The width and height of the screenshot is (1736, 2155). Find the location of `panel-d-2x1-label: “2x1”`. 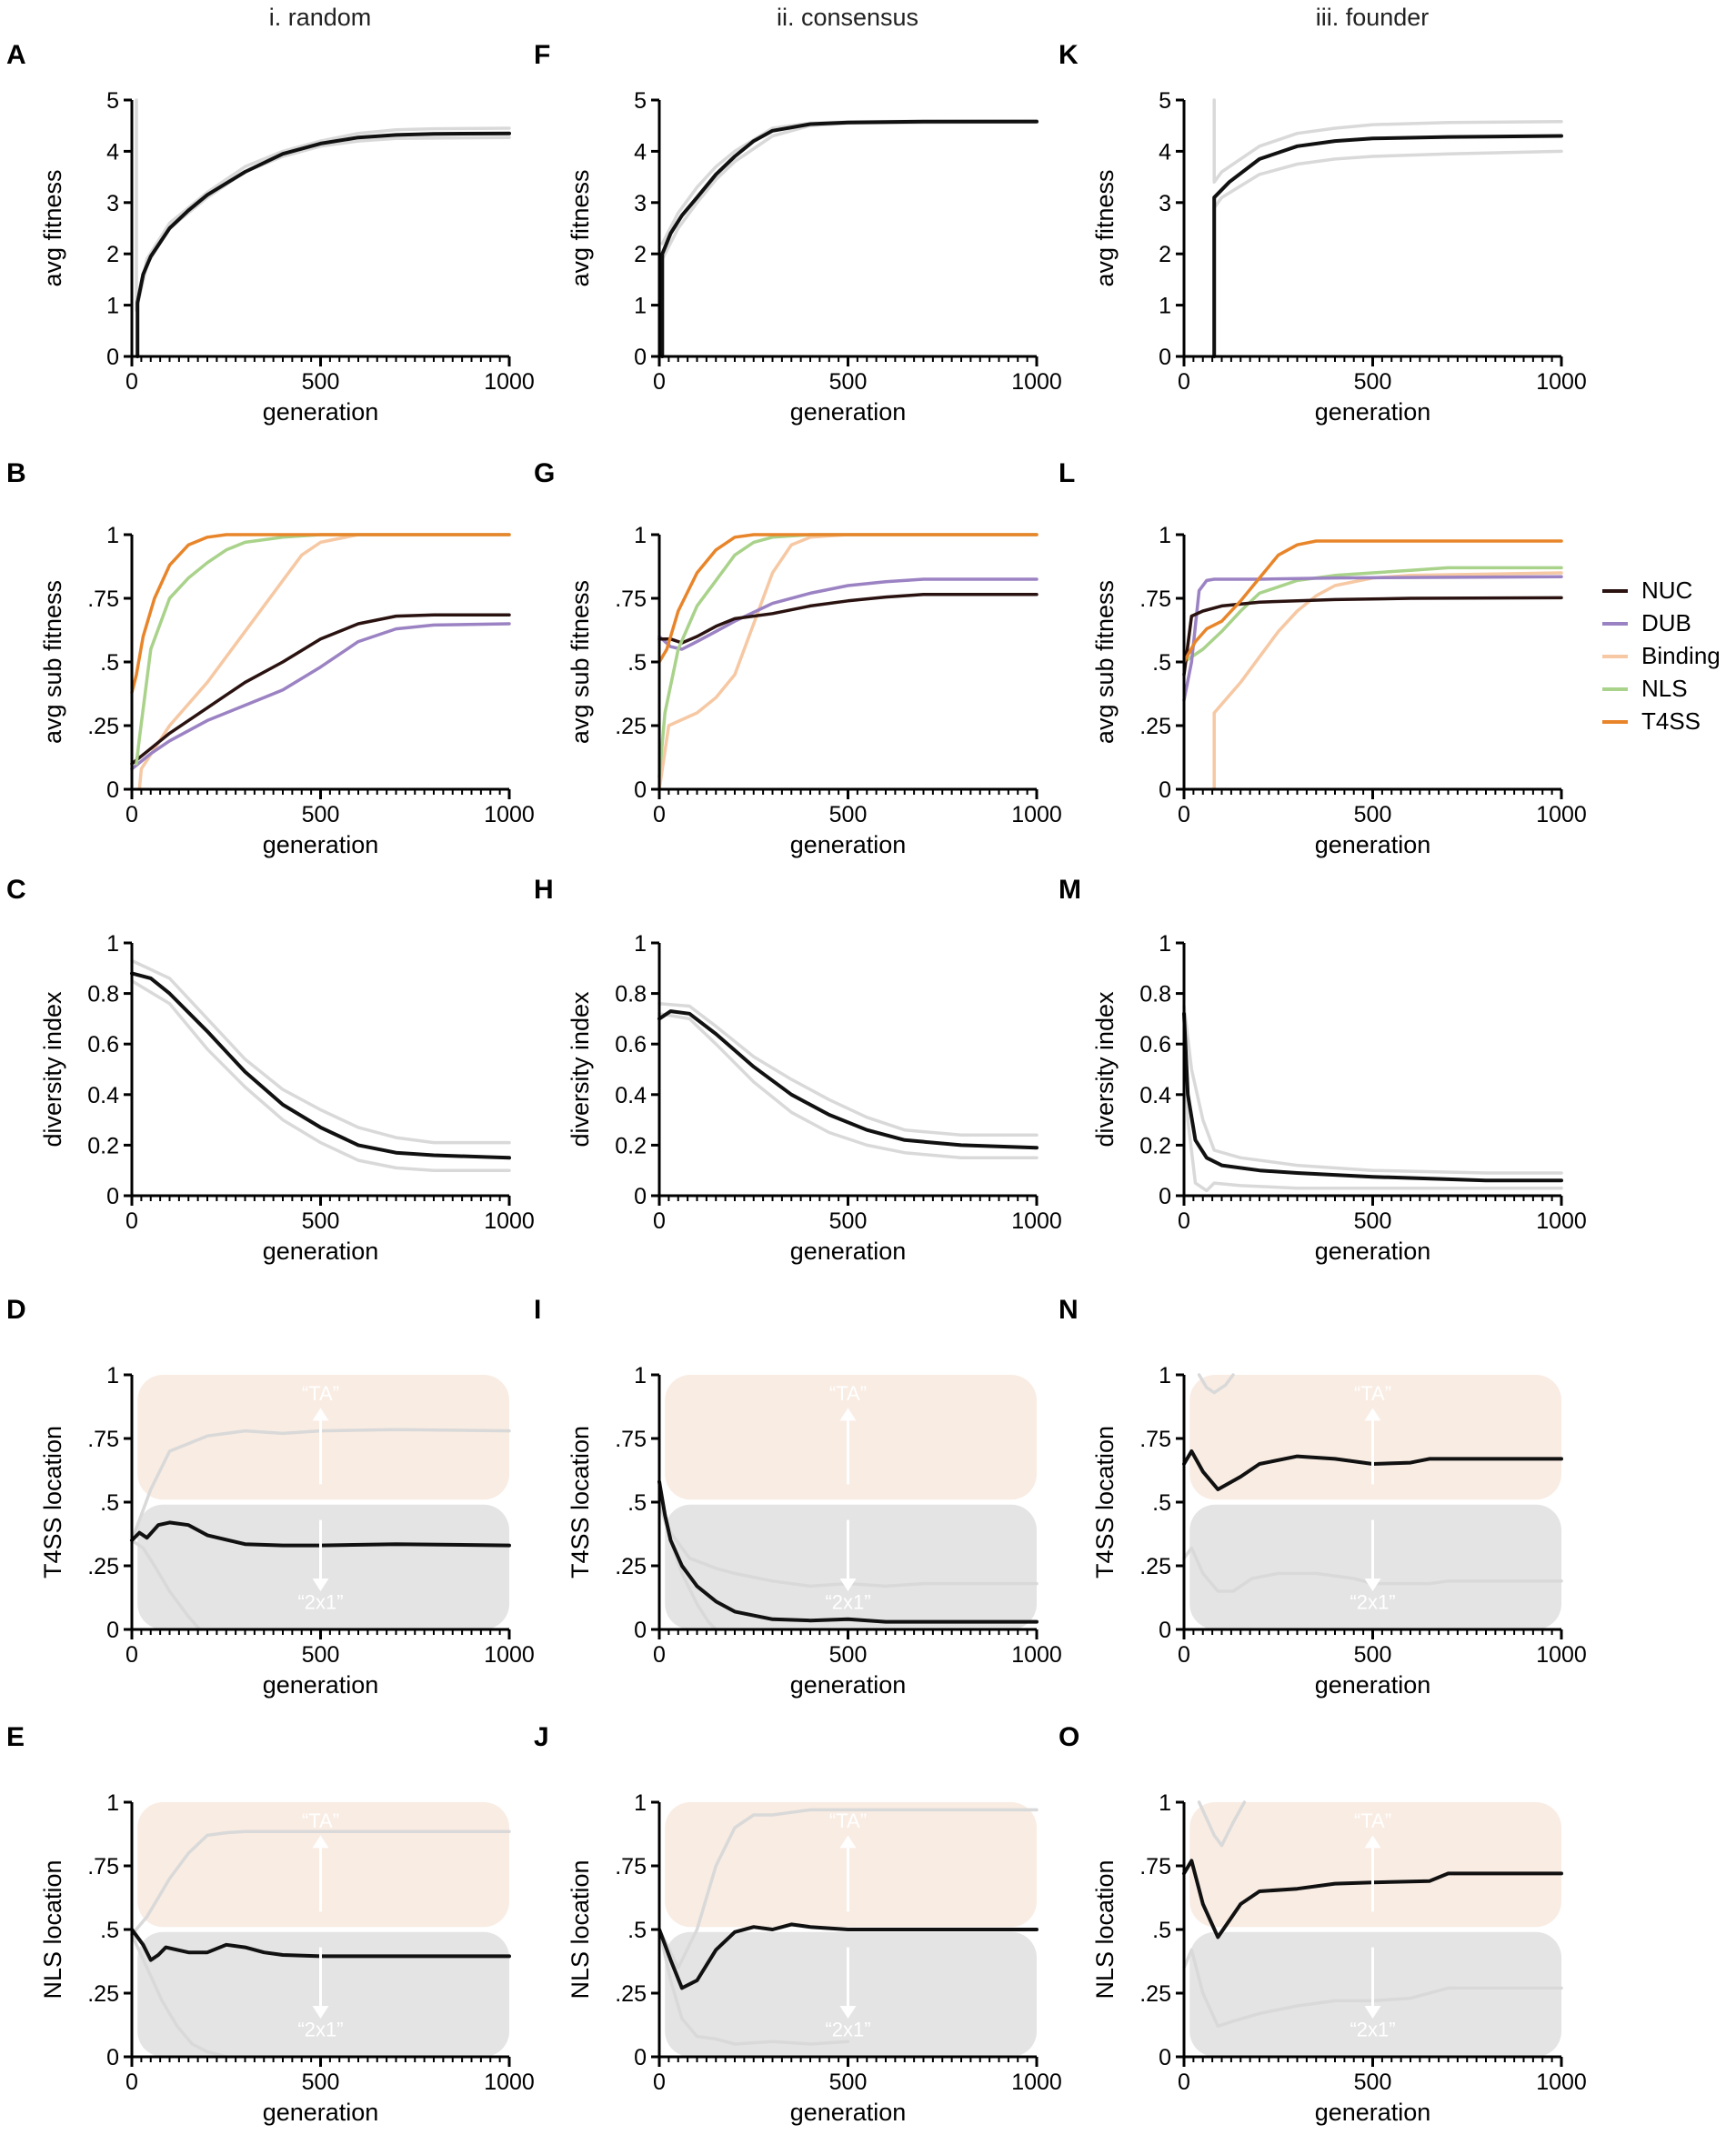

panel-d-2x1-label: “2x1” is located at coordinates (320, 1602).